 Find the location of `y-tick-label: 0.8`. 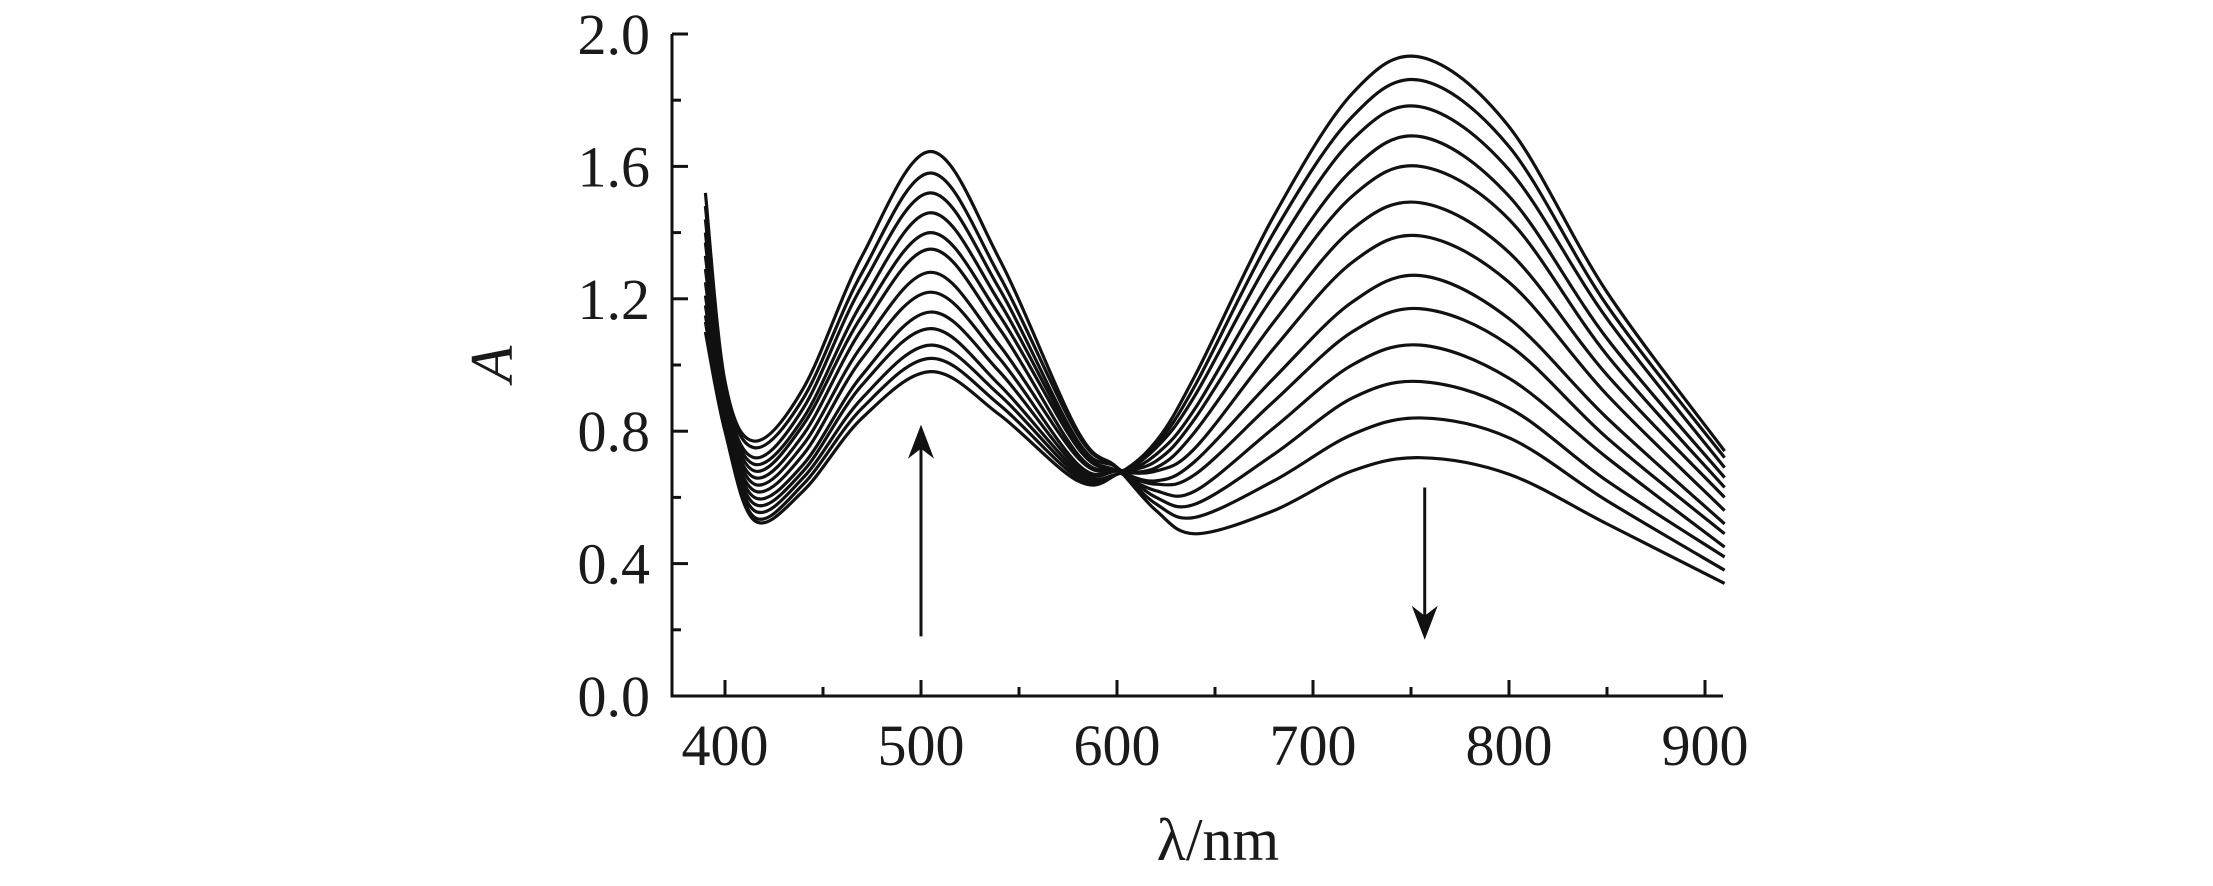

y-tick-label: 0.8 is located at coordinates (614, 431).